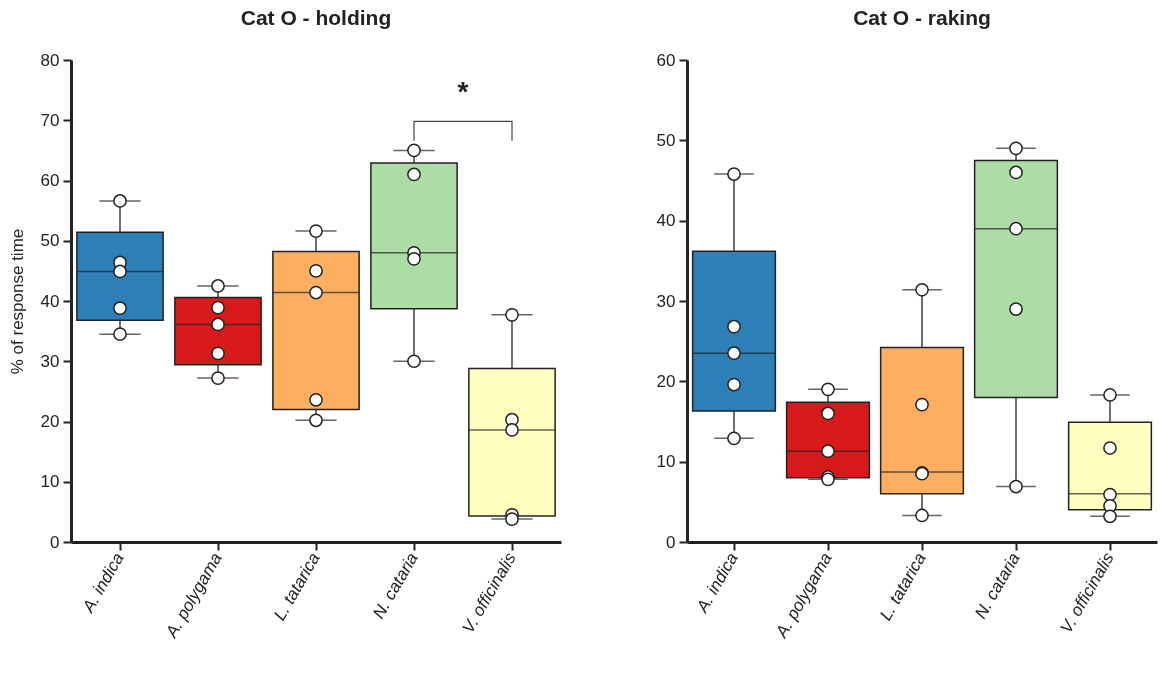 This screenshot has width=1169, height=688. What do you see at coordinates (17, 301) in the screenshot?
I see `y-axis-title: % of response time` at bounding box center [17, 301].